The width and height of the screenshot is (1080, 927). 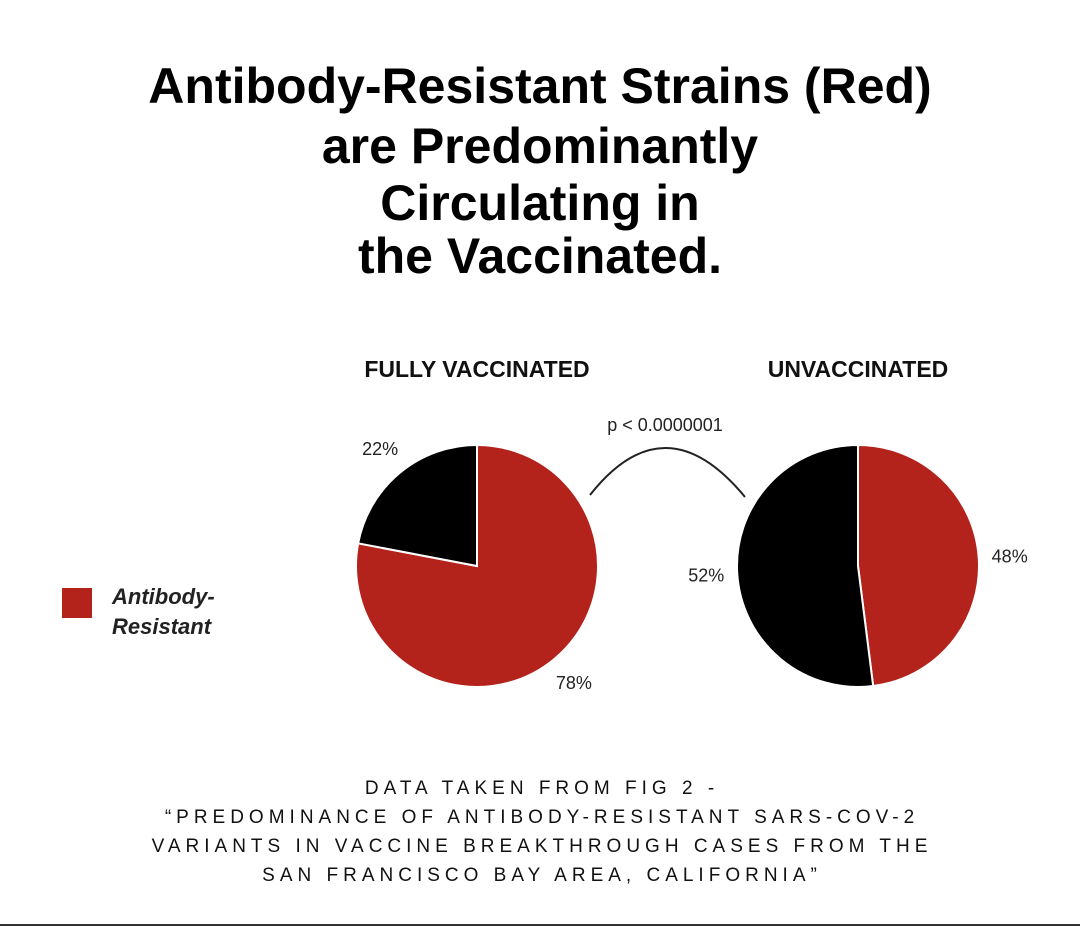 I want to click on title-line: Circulating in, so click(x=539, y=203).